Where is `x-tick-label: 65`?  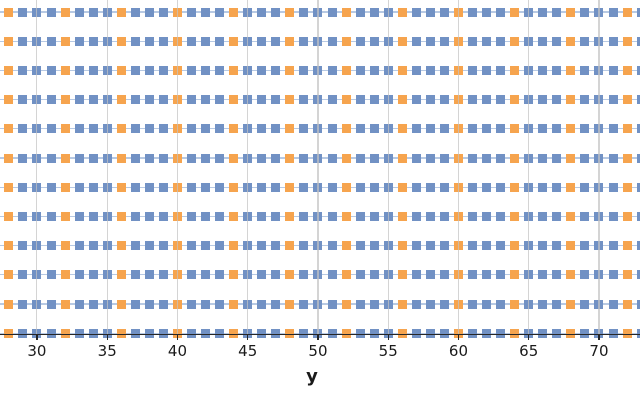 x-tick-label: 65 is located at coordinates (529, 351).